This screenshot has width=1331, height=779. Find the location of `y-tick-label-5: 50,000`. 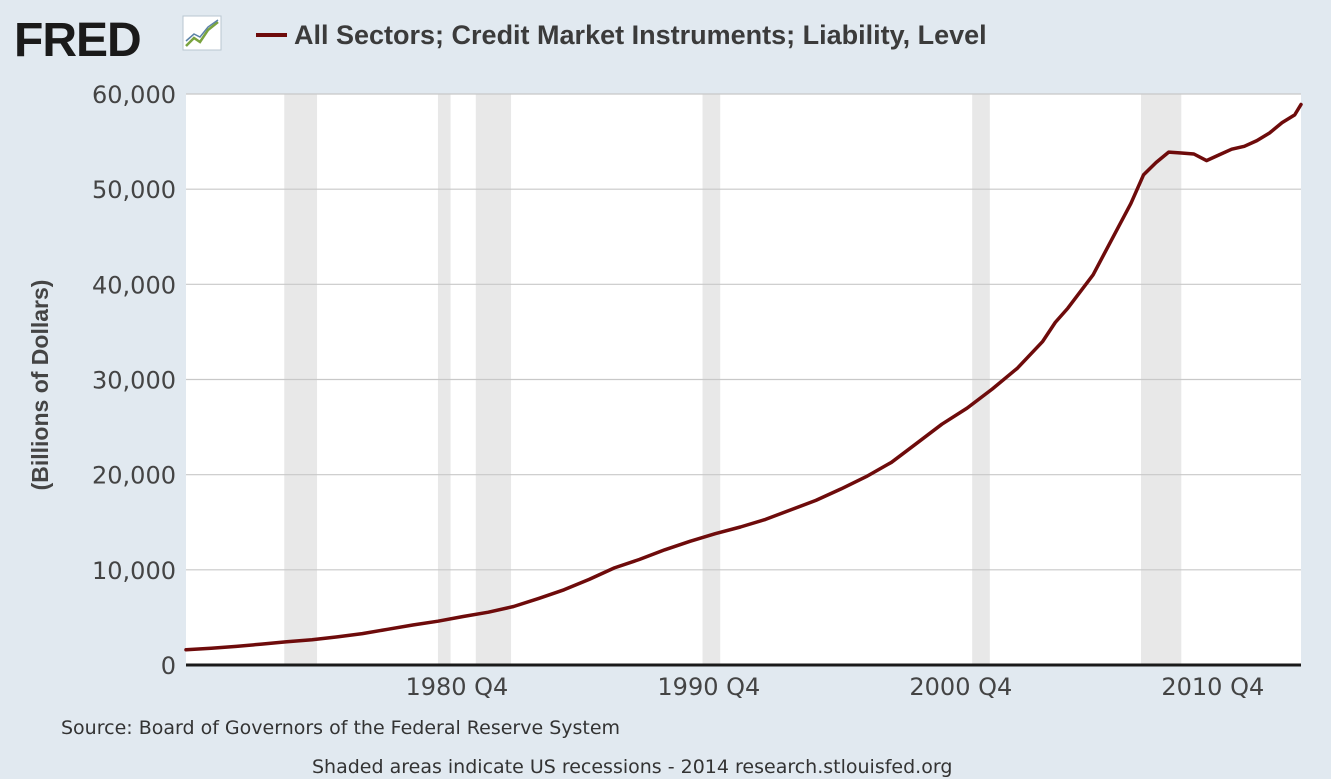

y-tick-label-5: 50,000 is located at coordinates (134, 190).